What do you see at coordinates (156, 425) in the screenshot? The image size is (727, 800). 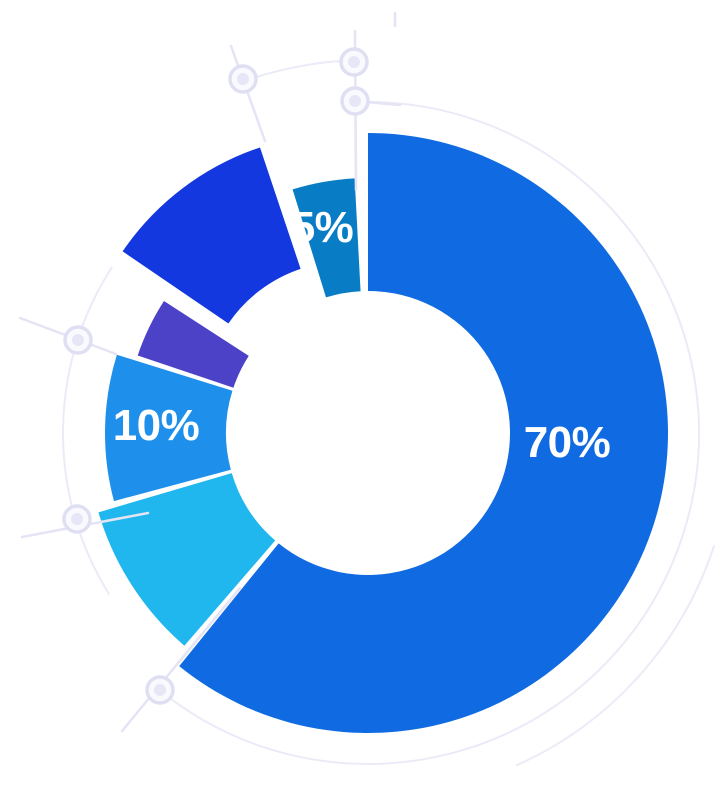 I see `slice-label-10: 10%` at bounding box center [156, 425].